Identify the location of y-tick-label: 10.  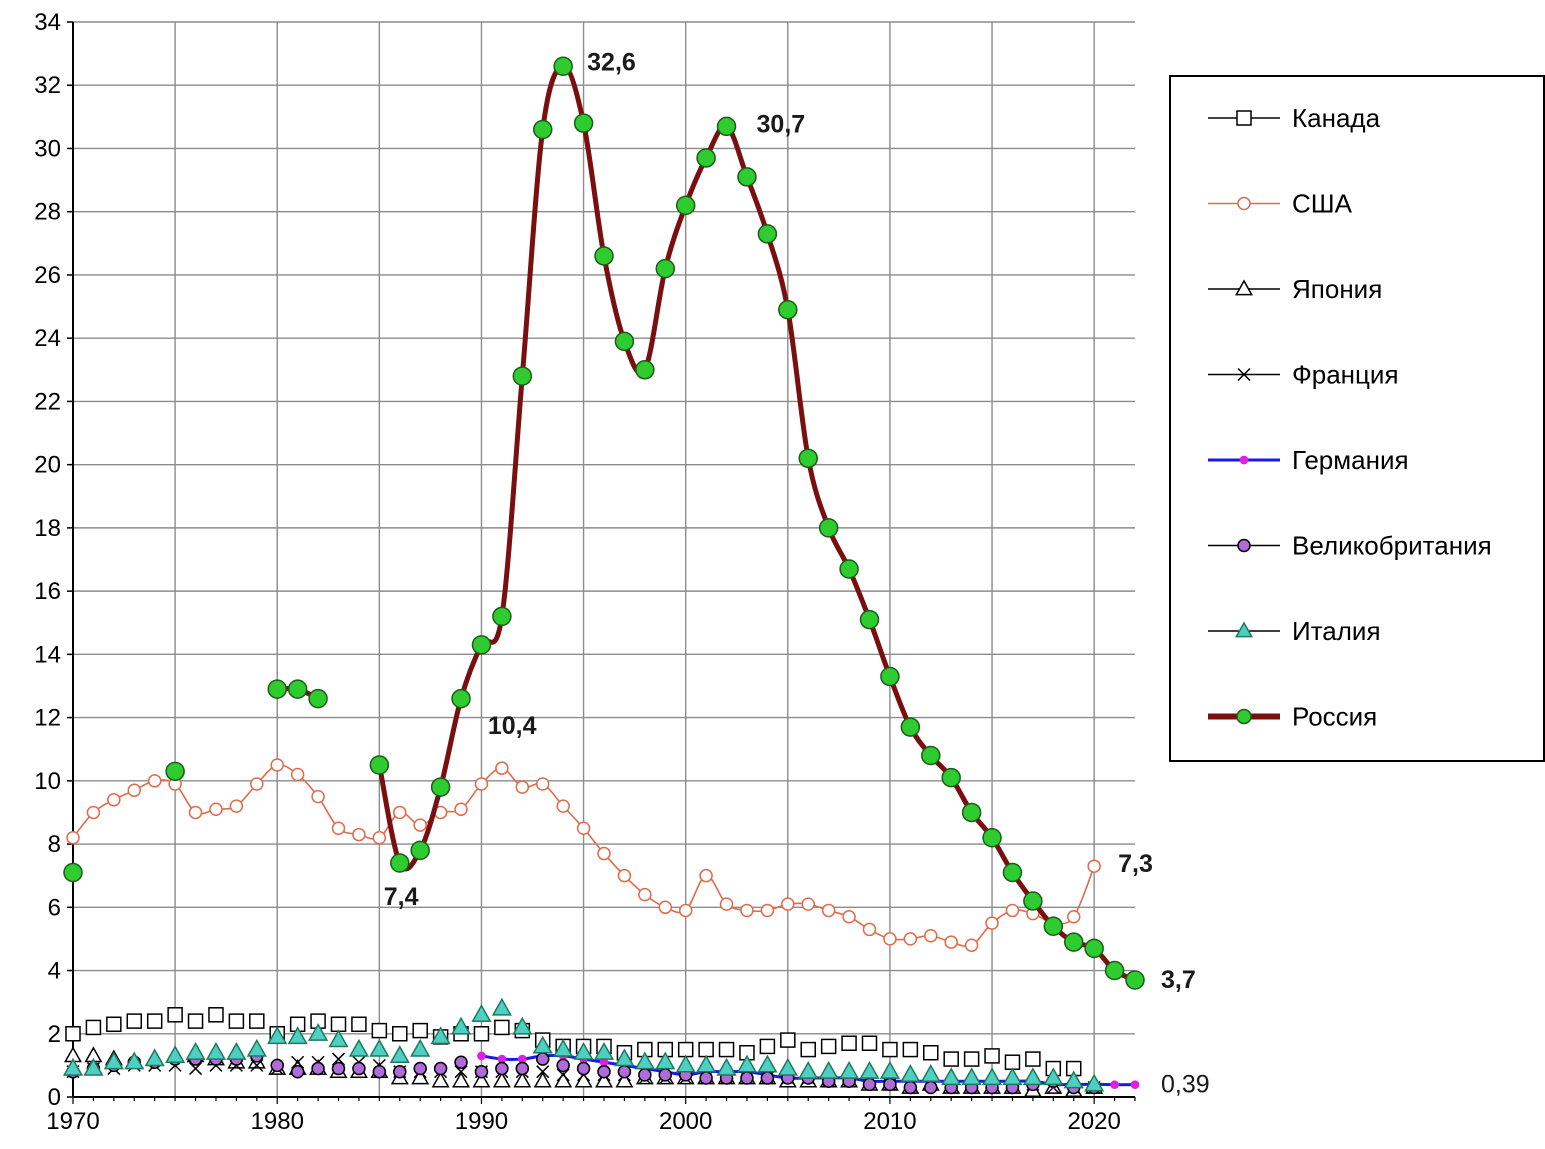
(47, 781).